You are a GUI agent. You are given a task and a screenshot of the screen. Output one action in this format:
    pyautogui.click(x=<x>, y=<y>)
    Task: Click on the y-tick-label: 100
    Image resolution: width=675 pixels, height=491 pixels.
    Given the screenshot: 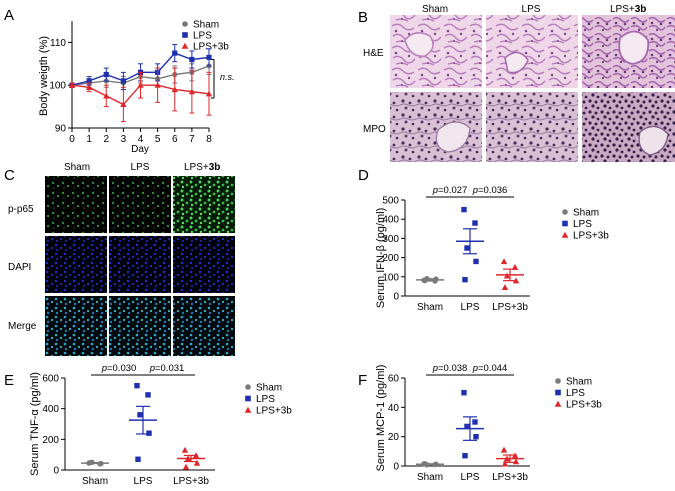 What is the action you would take?
    pyautogui.click(x=390, y=277)
    